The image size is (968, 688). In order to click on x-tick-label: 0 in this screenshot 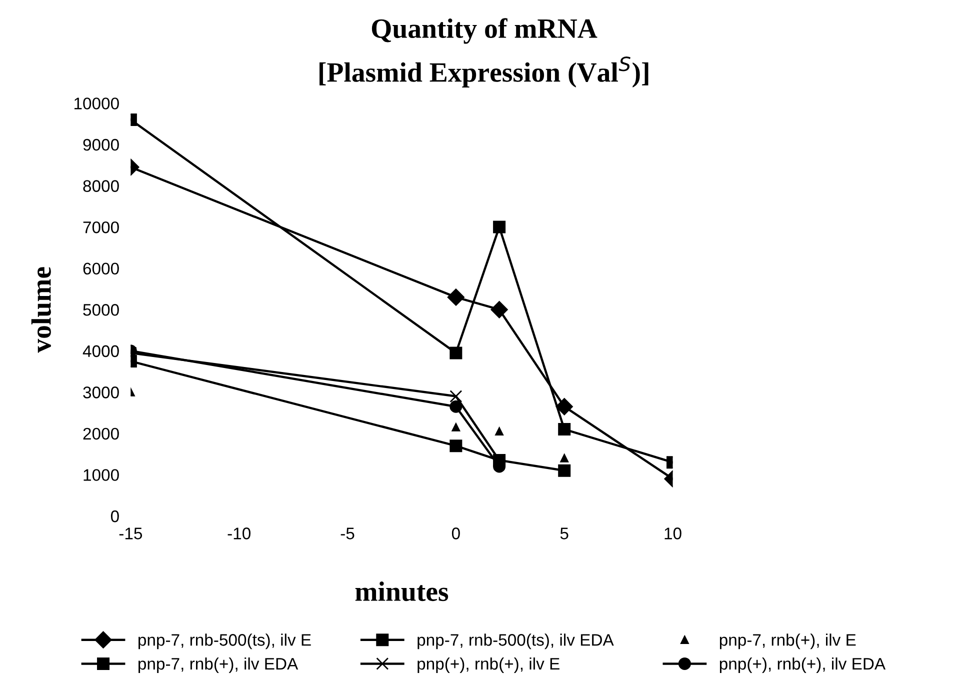, I will do `click(456, 534)`.